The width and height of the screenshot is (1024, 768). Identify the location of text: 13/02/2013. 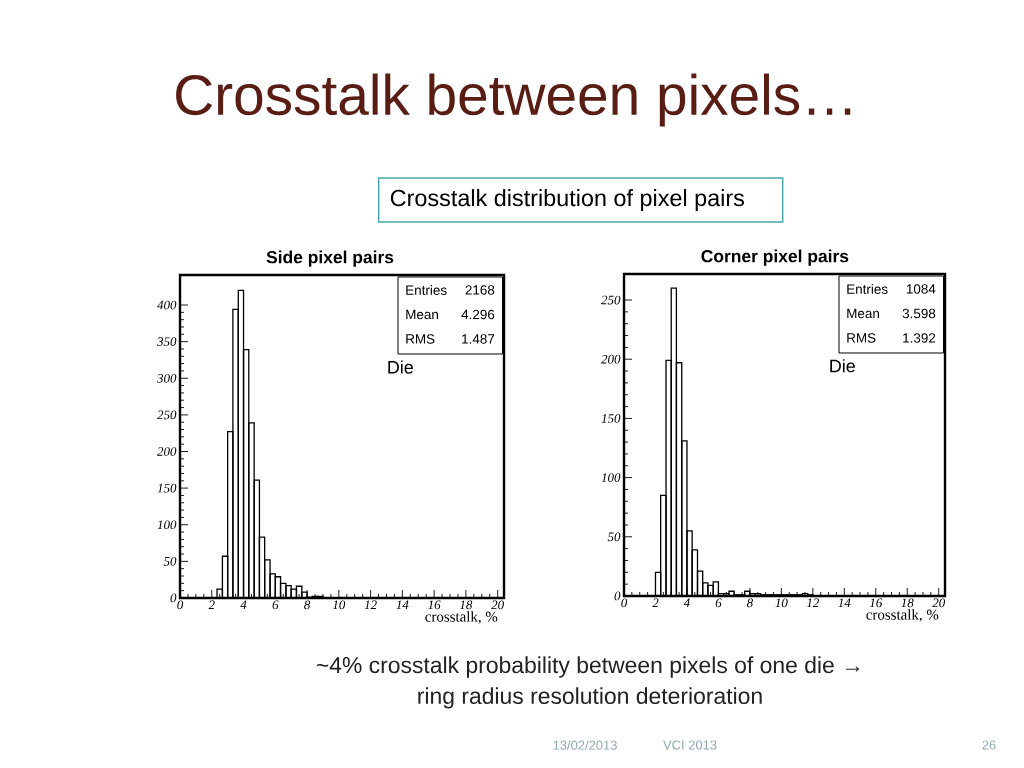
(585, 745).